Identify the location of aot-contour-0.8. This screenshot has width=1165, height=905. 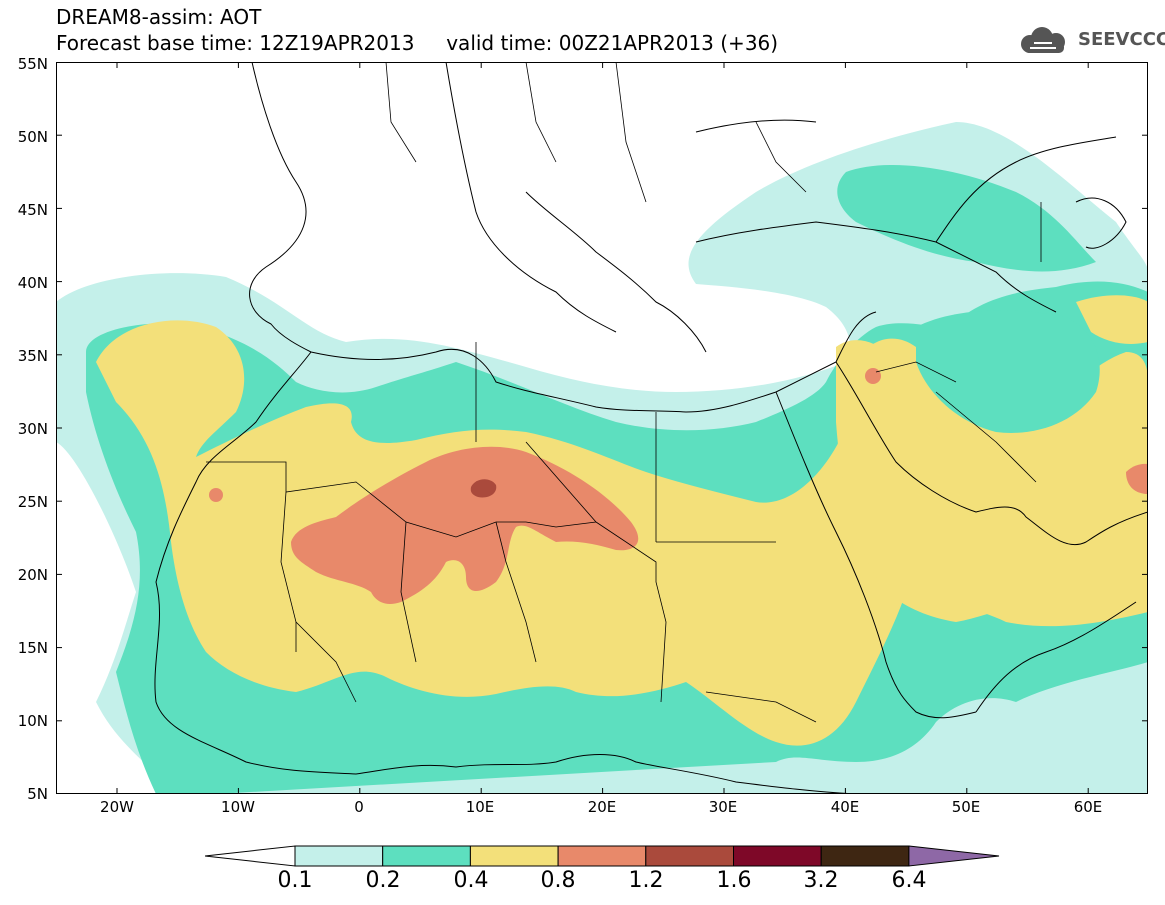
(465, 525).